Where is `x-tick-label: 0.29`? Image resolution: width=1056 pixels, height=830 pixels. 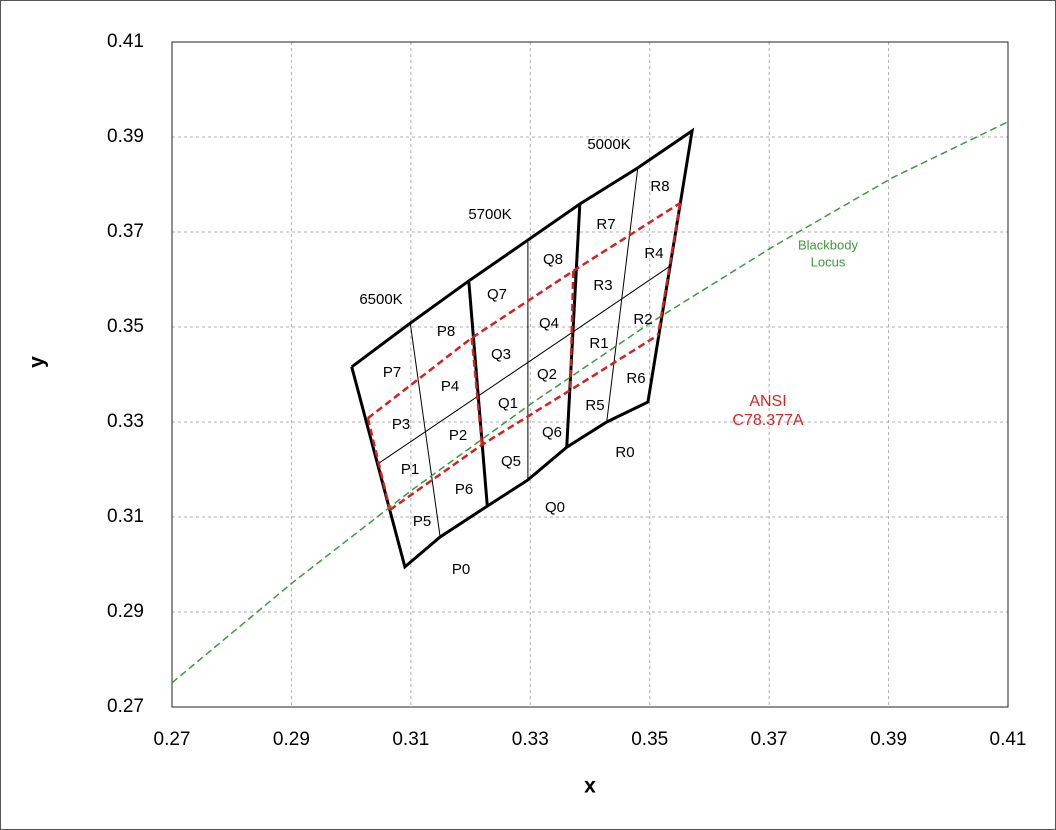 x-tick-label: 0.29 is located at coordinates (291, 739).